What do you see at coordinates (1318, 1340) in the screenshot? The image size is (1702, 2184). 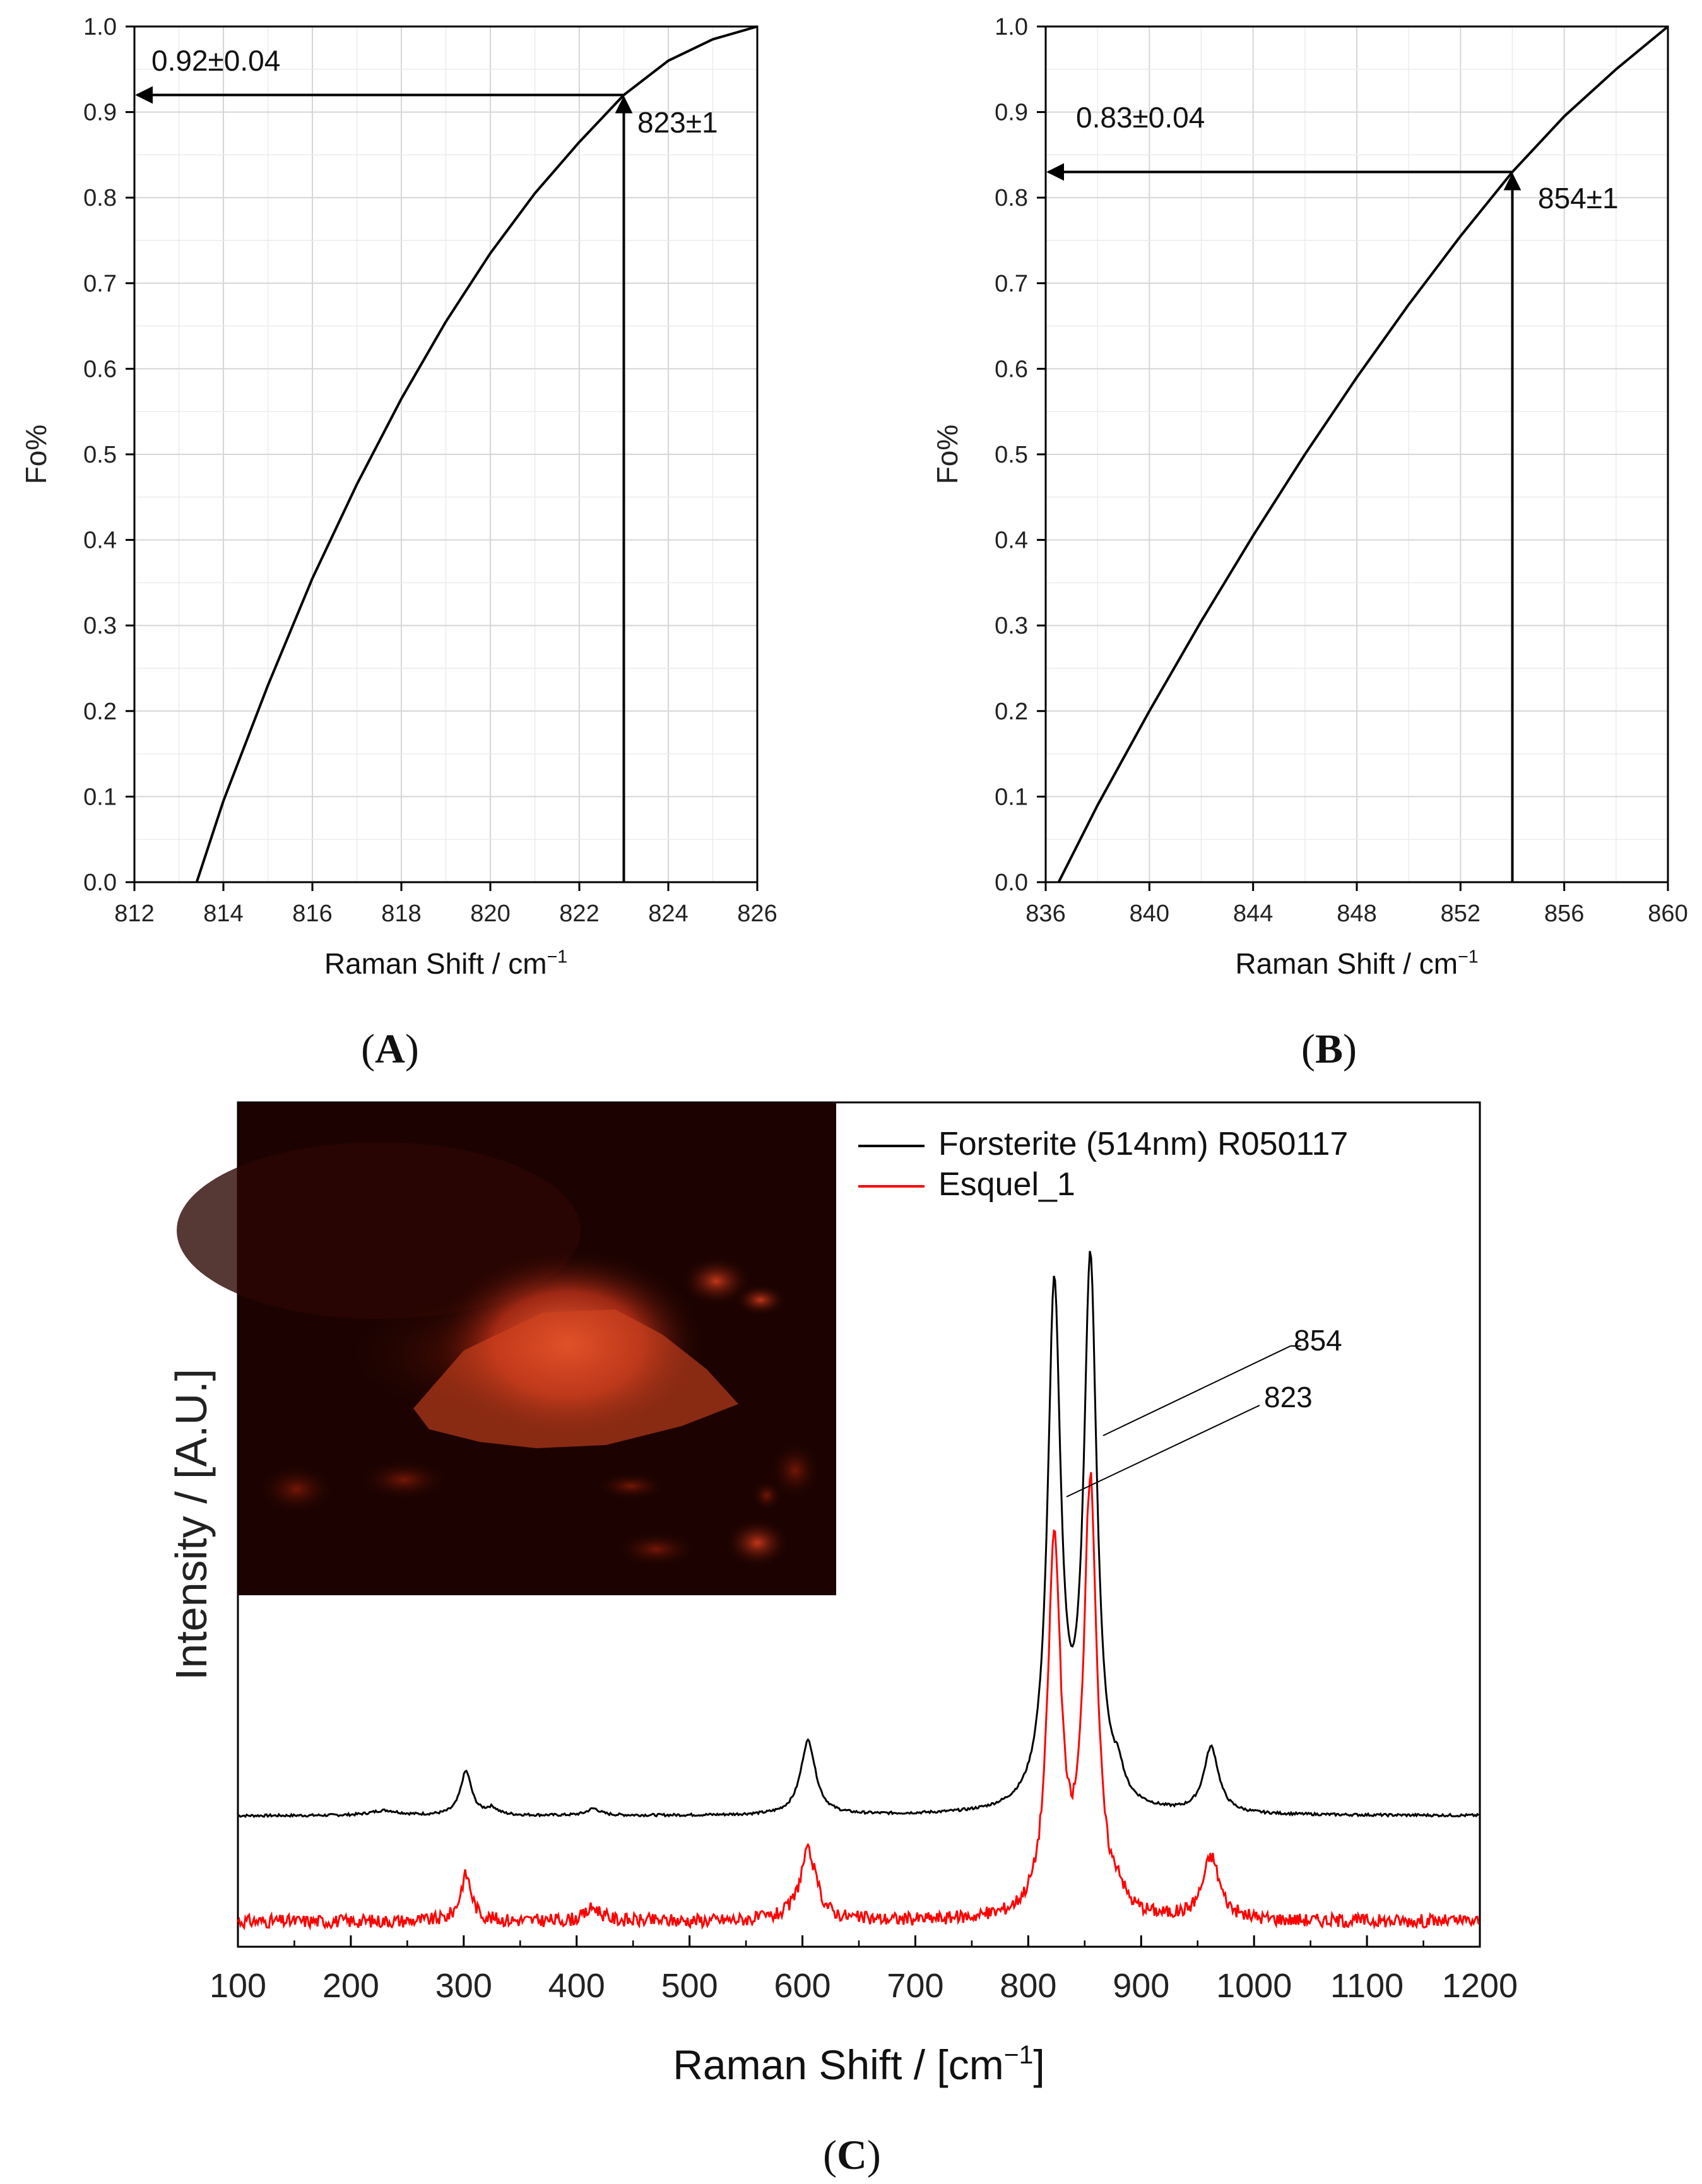 I see `annotation-854: 854` at bounding box center [1318, 1340].